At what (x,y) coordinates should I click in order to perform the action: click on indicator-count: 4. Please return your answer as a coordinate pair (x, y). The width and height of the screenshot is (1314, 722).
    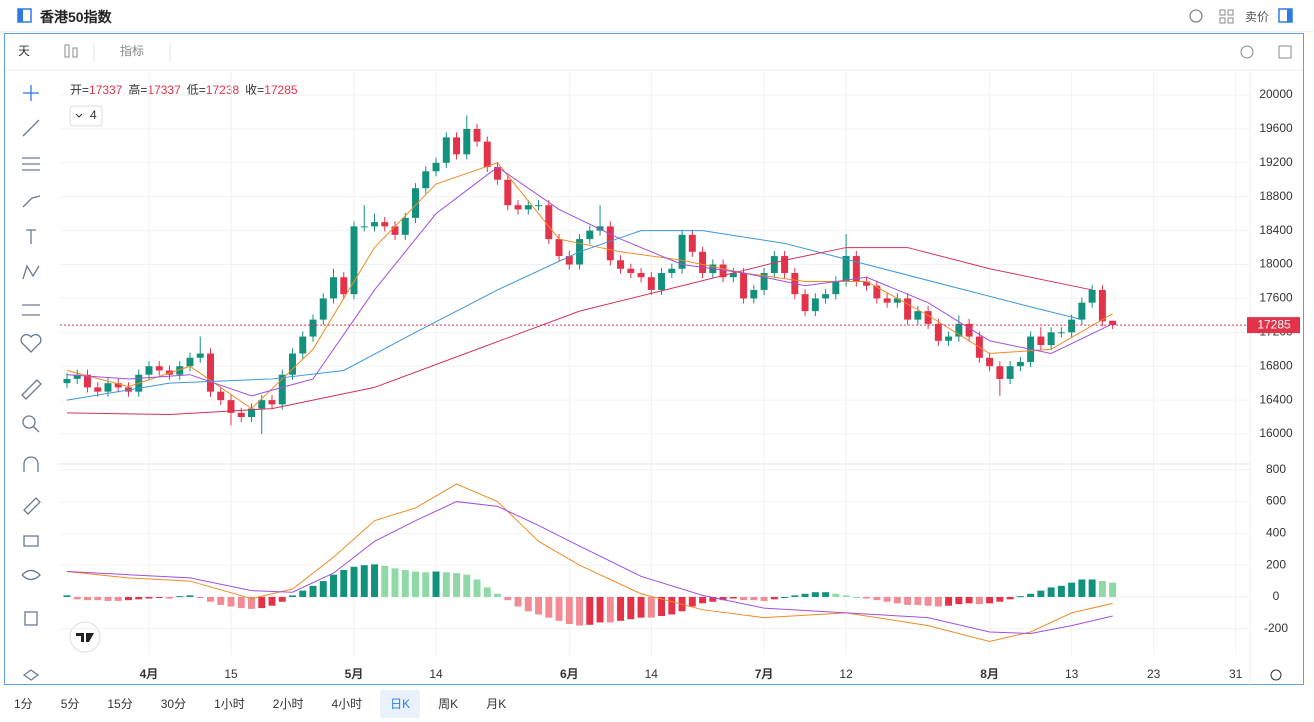
    Looking at the image, I should click on (93, 115).